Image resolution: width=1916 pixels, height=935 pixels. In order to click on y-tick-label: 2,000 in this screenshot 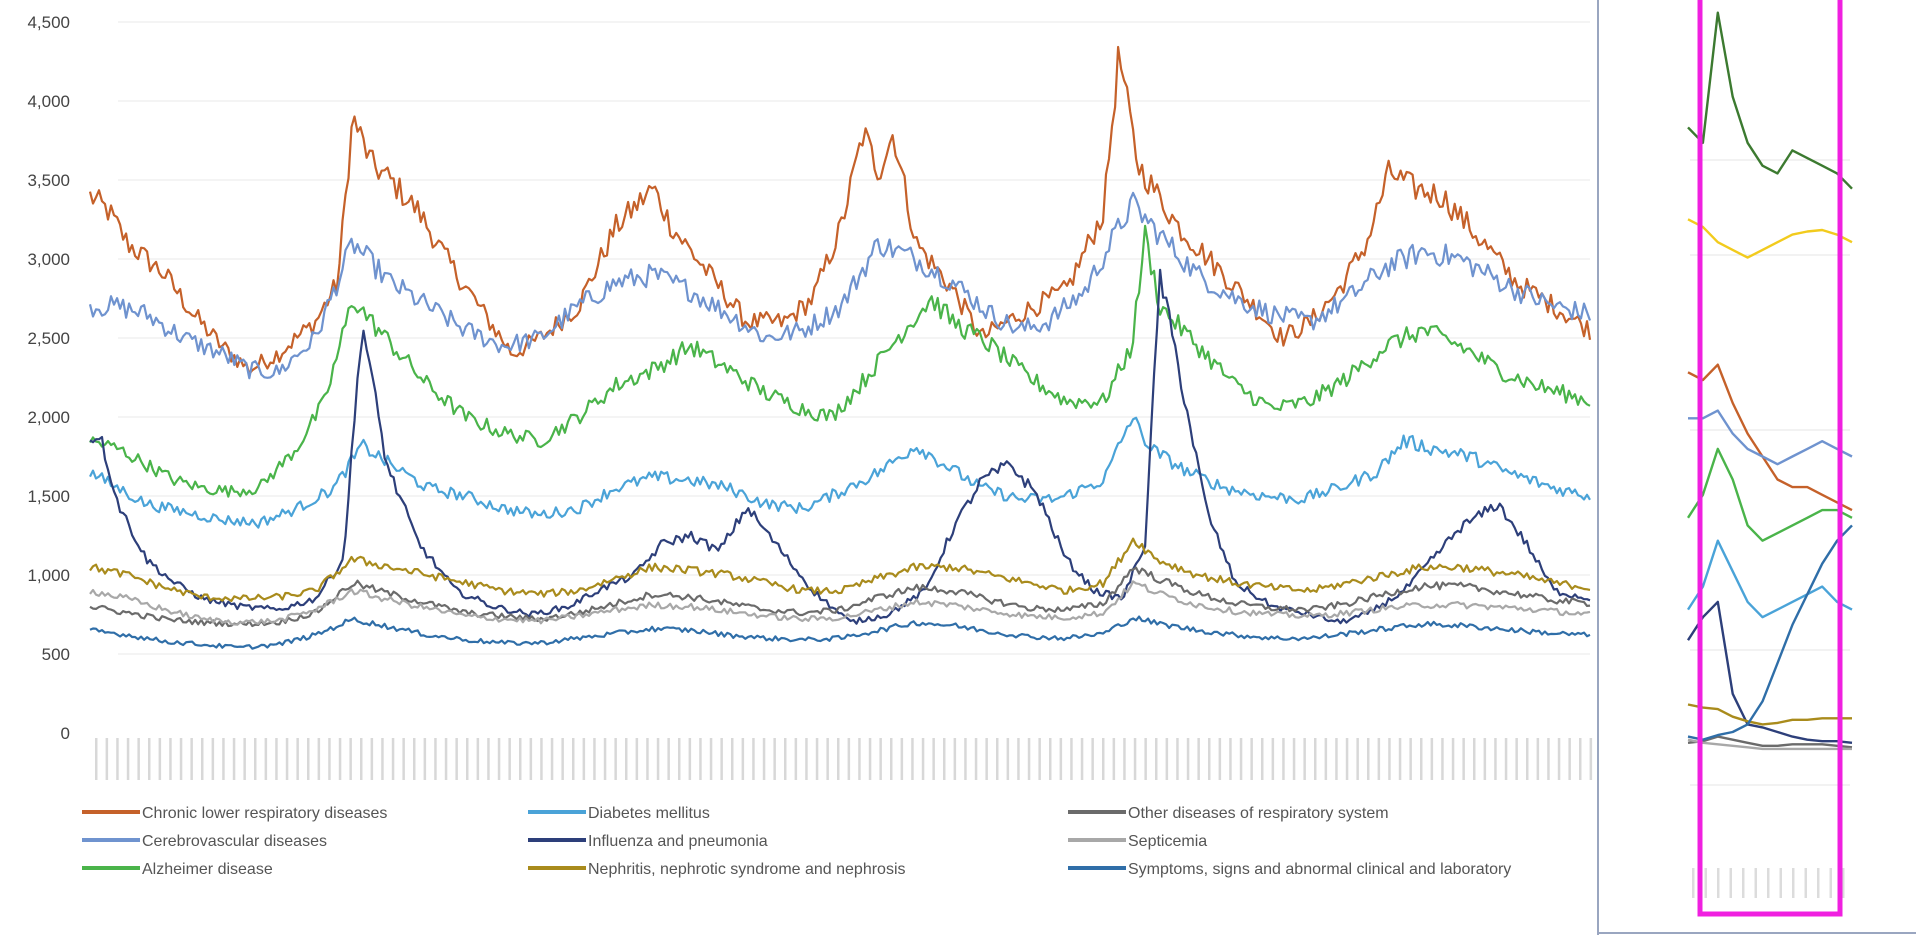, I will do `click(48, 417)`.